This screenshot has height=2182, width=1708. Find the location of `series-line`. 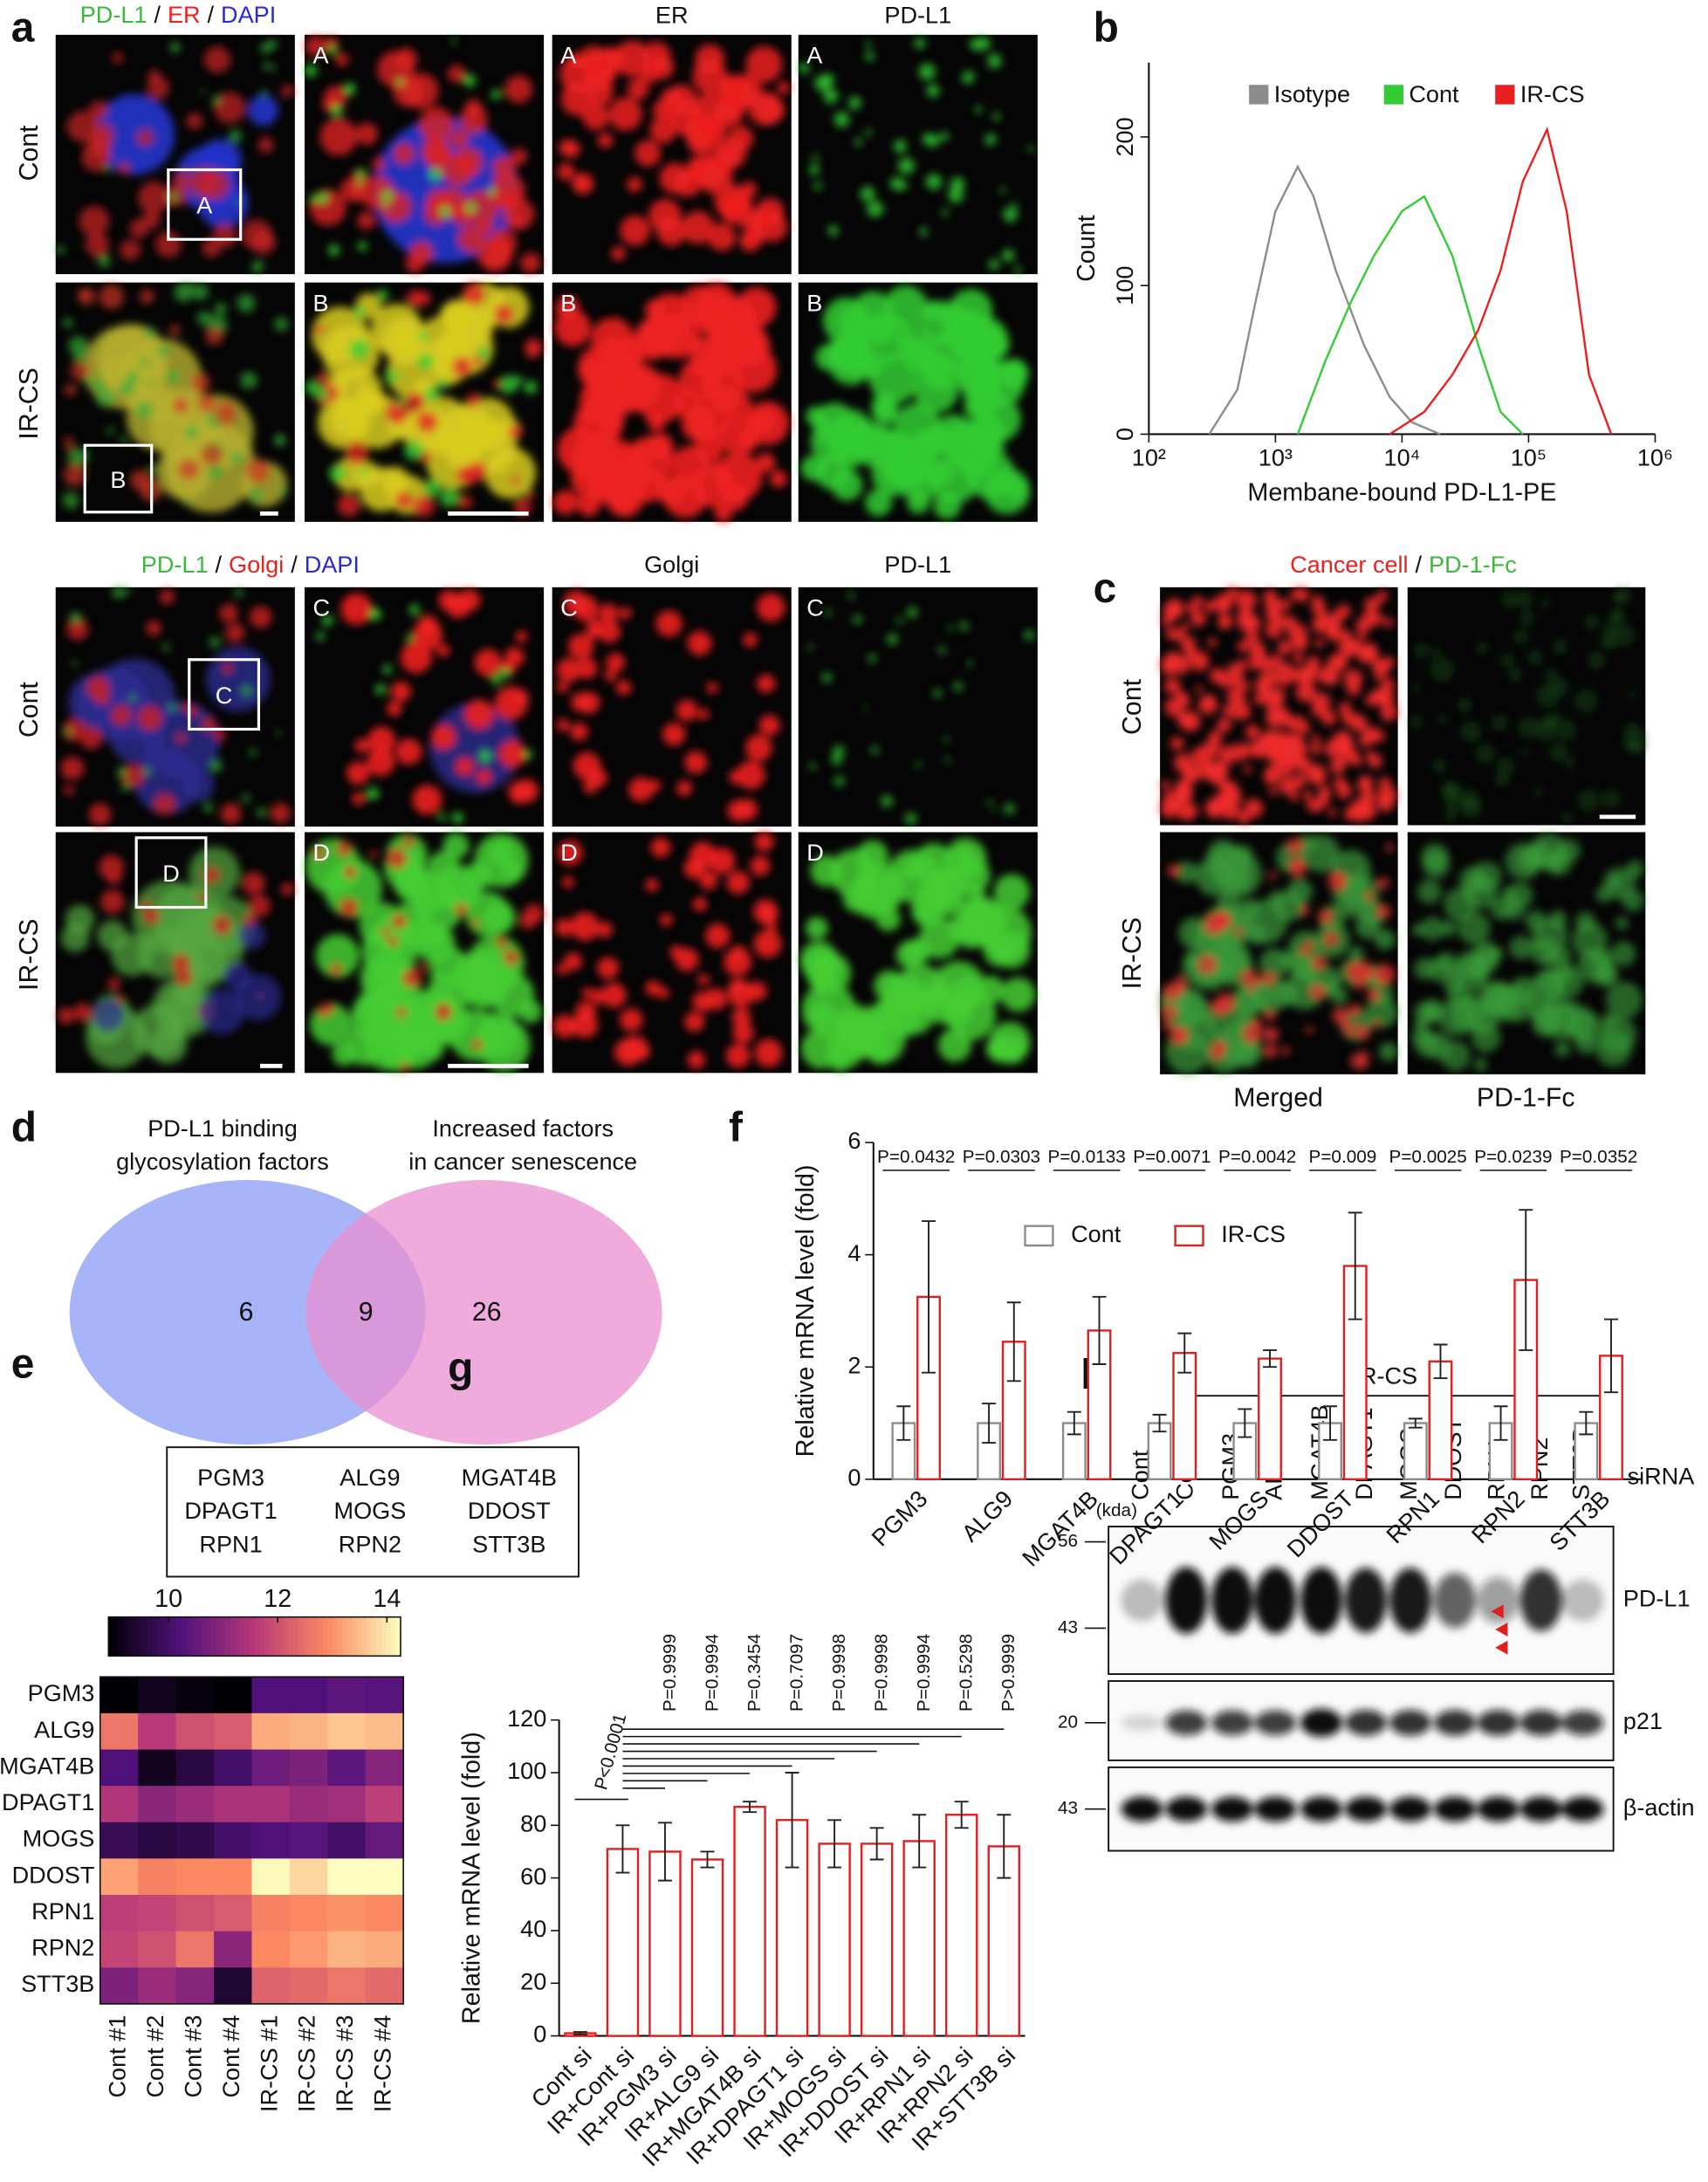

series-line is located at coordinates (1324, 300).